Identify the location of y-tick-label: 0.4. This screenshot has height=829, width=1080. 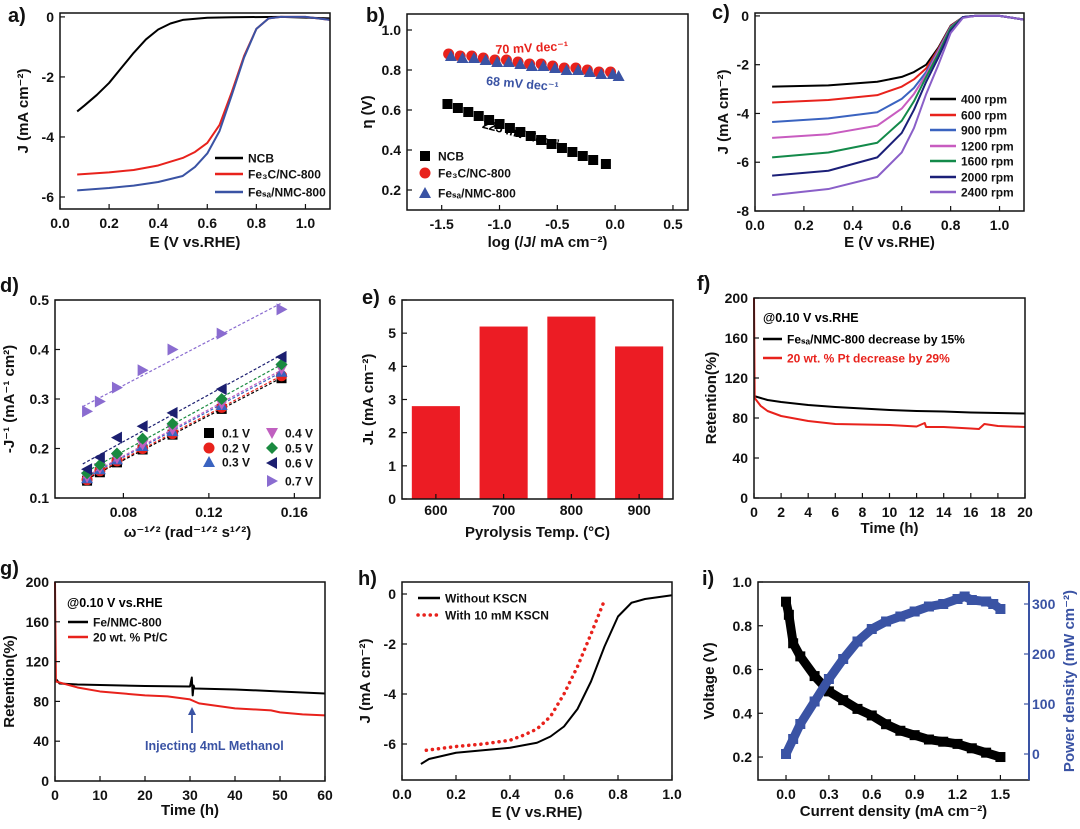
(743, 713).